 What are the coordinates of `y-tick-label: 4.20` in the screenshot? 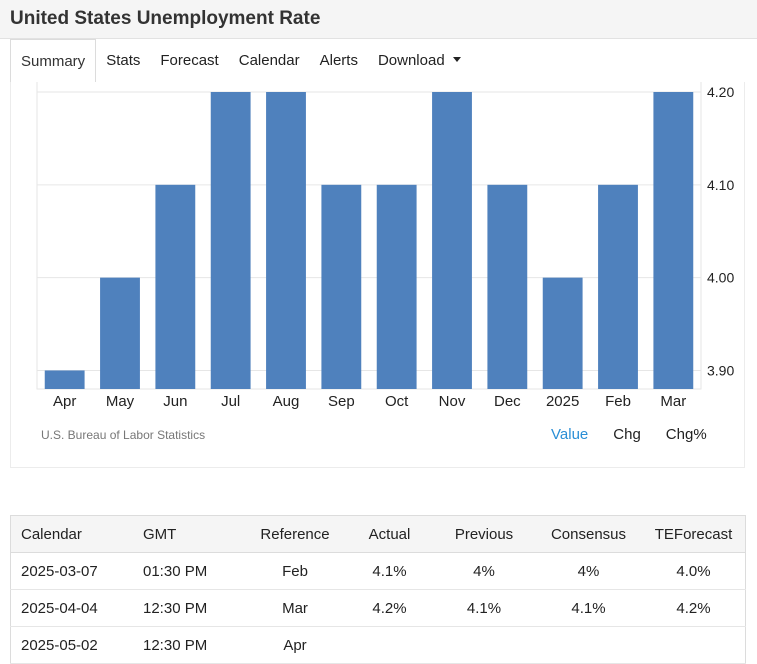 It's located at (720, 92).